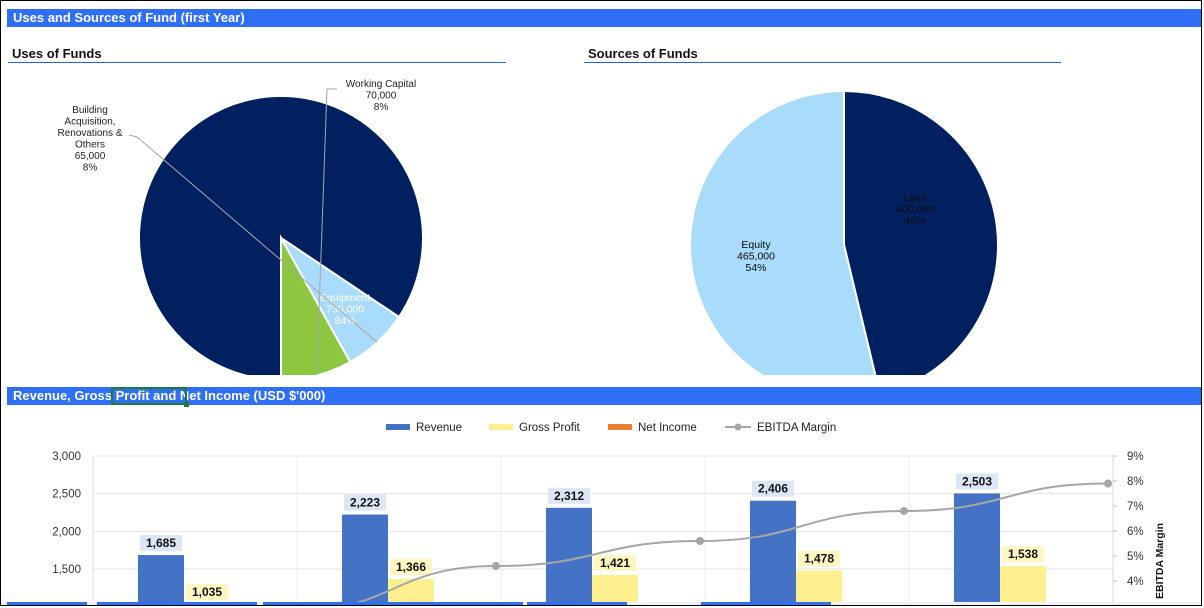 The image size is (1204, 608). I want to click on y2-tick-label-9: 9%, so click(1135, 457).